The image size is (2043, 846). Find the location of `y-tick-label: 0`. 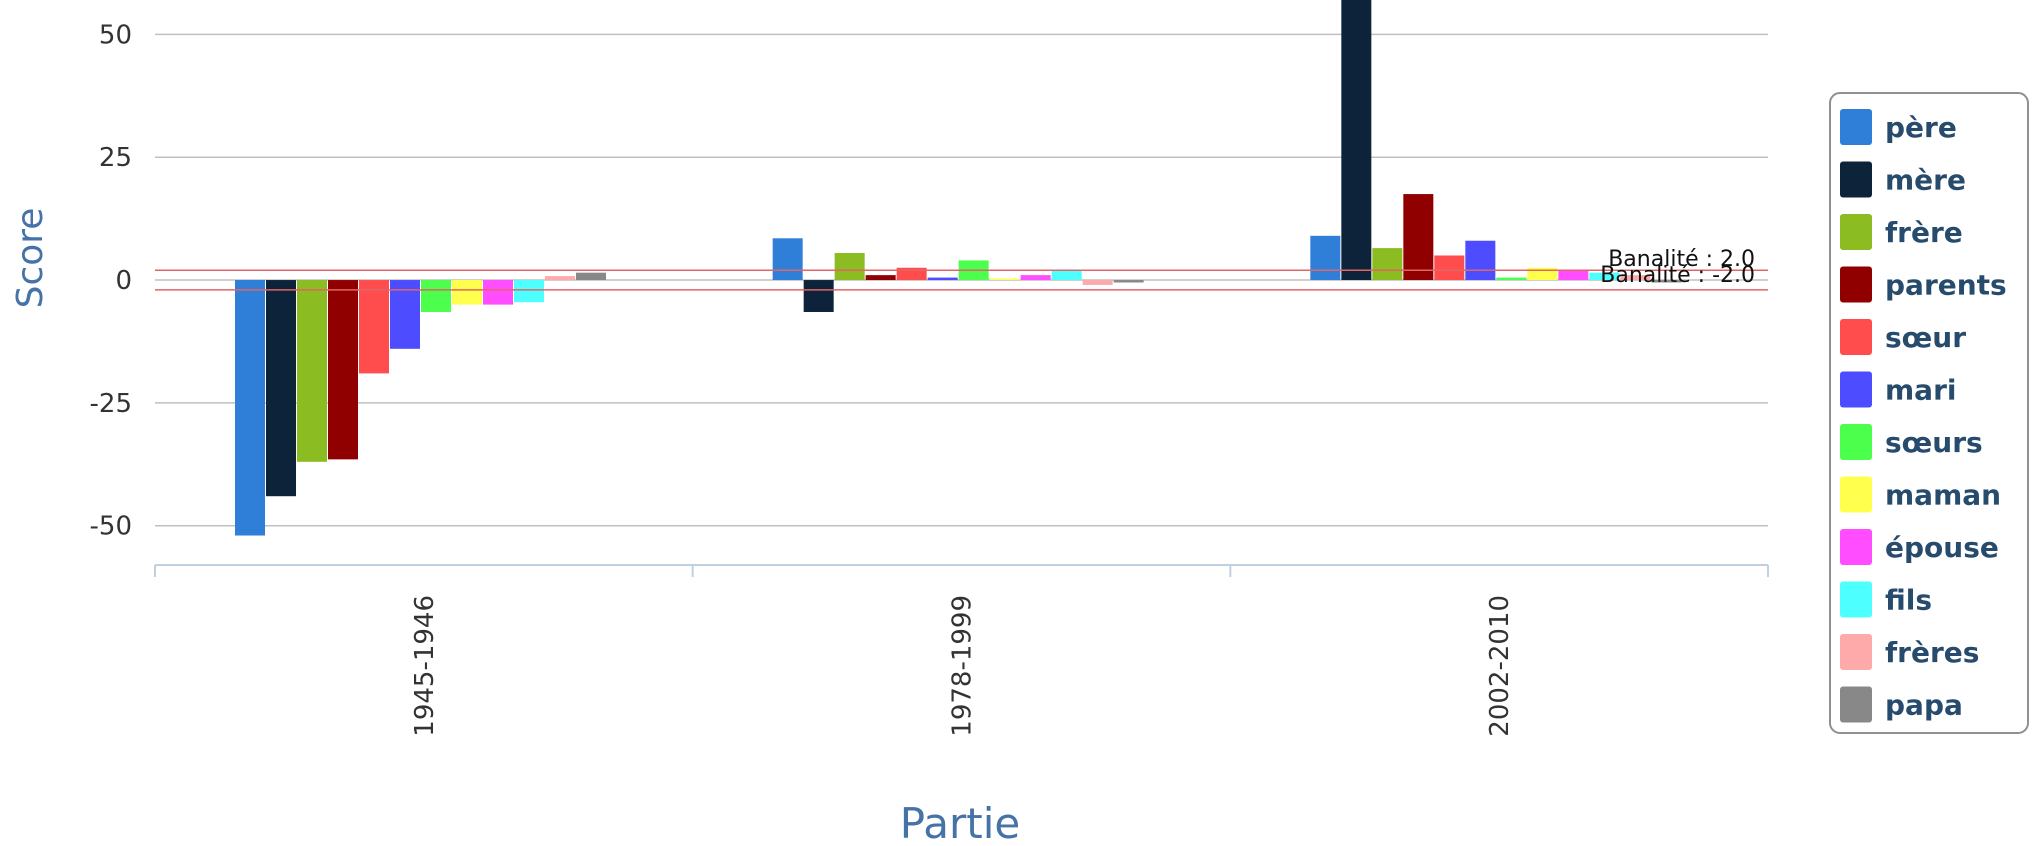

y-tick-label: 0 is located at coordinates (123, 281).